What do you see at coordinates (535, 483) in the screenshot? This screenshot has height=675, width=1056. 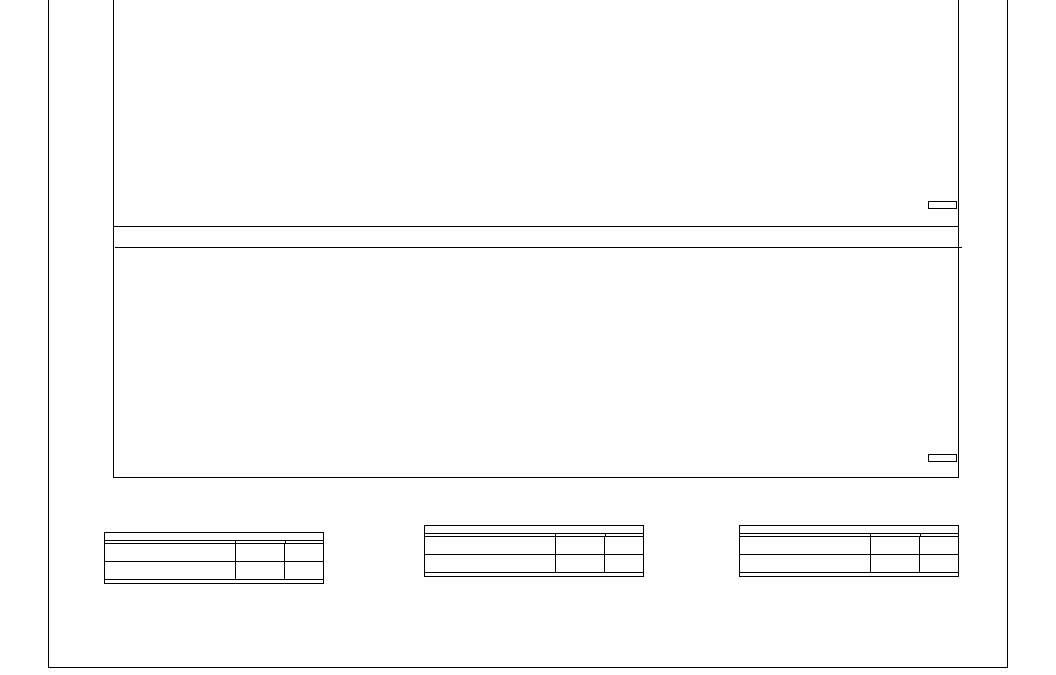 I see `x-axis-ticks` at bounding box center [535, 483].